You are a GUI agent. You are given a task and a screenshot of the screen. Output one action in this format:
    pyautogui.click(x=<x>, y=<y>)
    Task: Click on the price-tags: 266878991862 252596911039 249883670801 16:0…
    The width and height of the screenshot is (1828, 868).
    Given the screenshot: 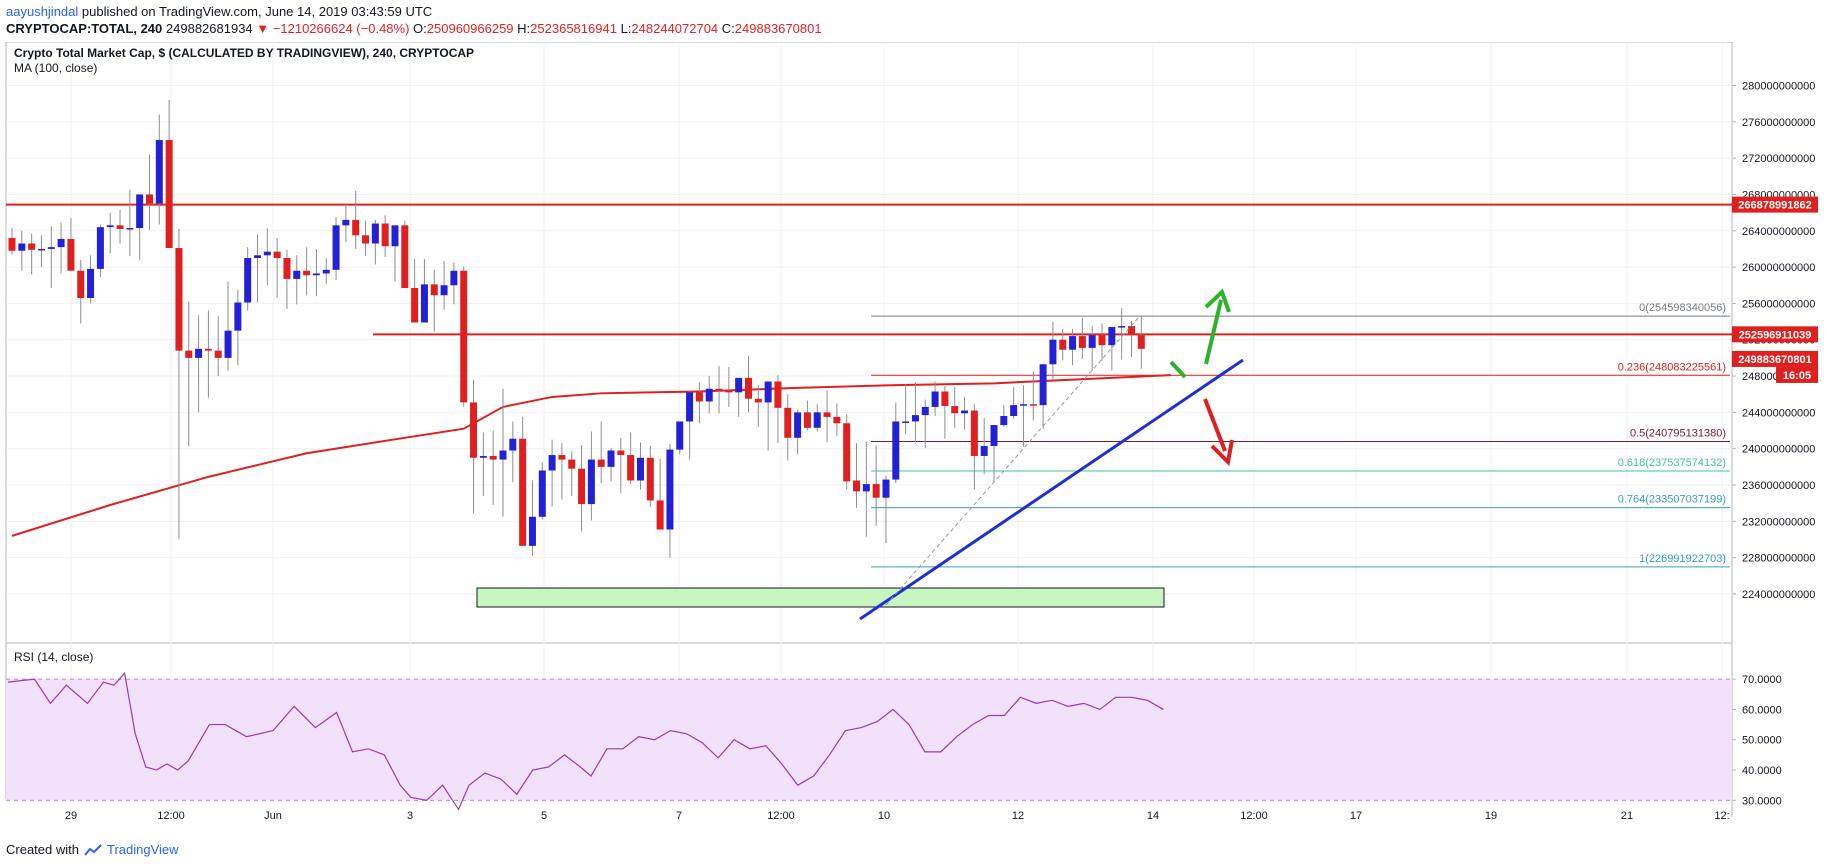 What is the action you would take?
    pyautogui.click(x=1775, y=289)
    